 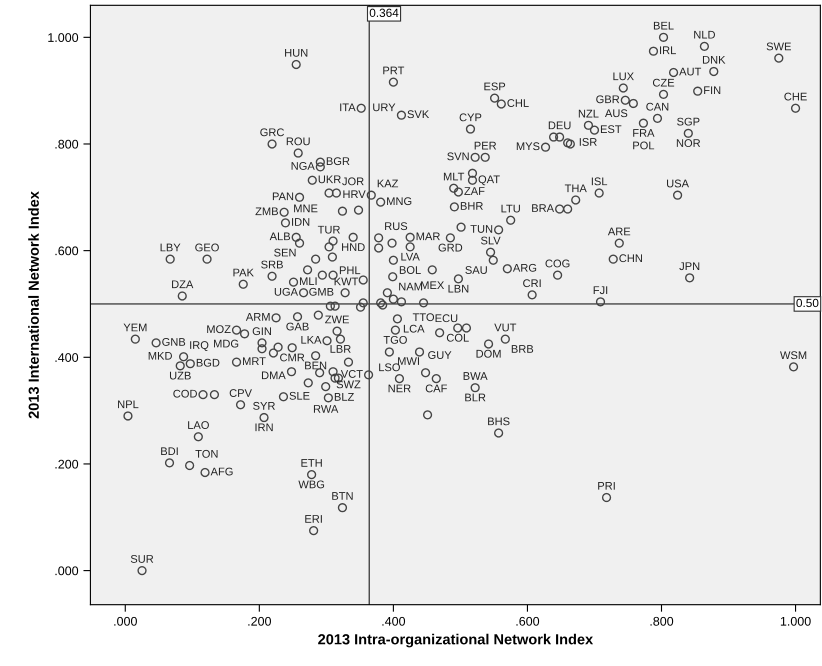 What do you see at coordinates (266, 211) in the screenshot?
I see `annotation: ZMB` at bounding box center [266, 211].